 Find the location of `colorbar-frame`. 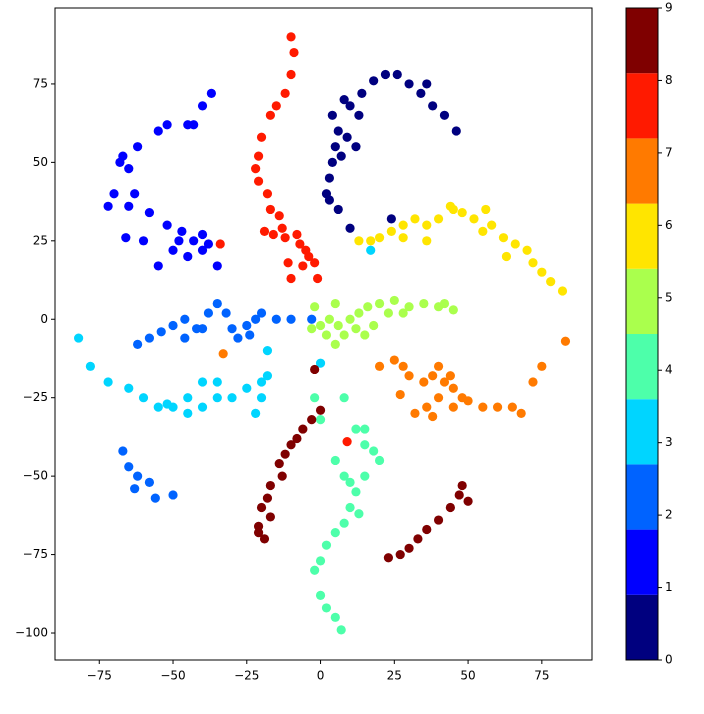

colorbar-frame is located at coordinates (642, 334).